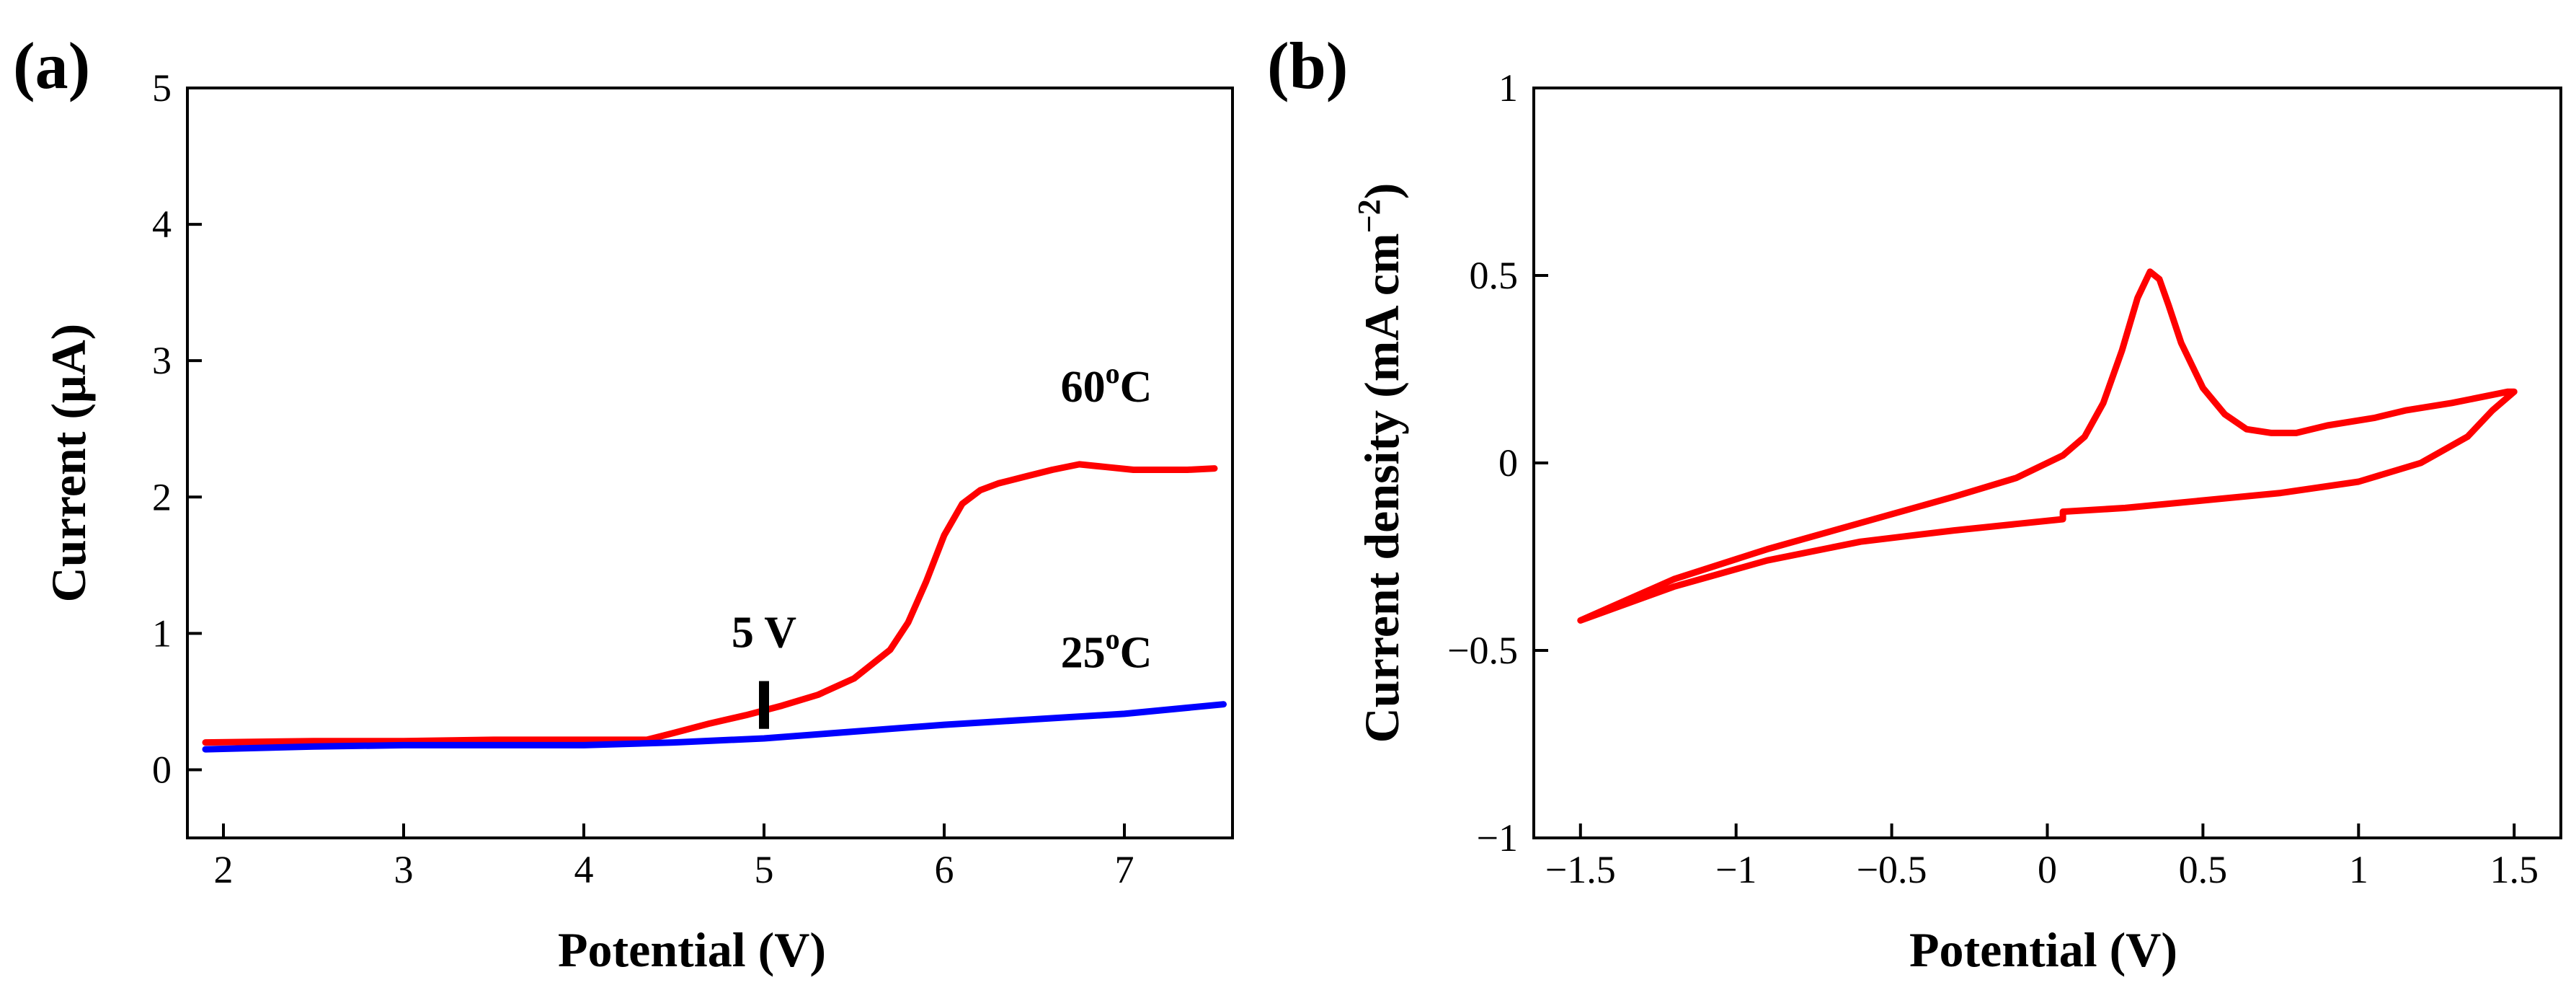 Image resolution: width=2576 pixels, height=998 pixels. What do you see at coordinates (1508, 463) in the screenshot?
I see `panel-b-ytick-label: 0` at bounding box center [1508, 463].